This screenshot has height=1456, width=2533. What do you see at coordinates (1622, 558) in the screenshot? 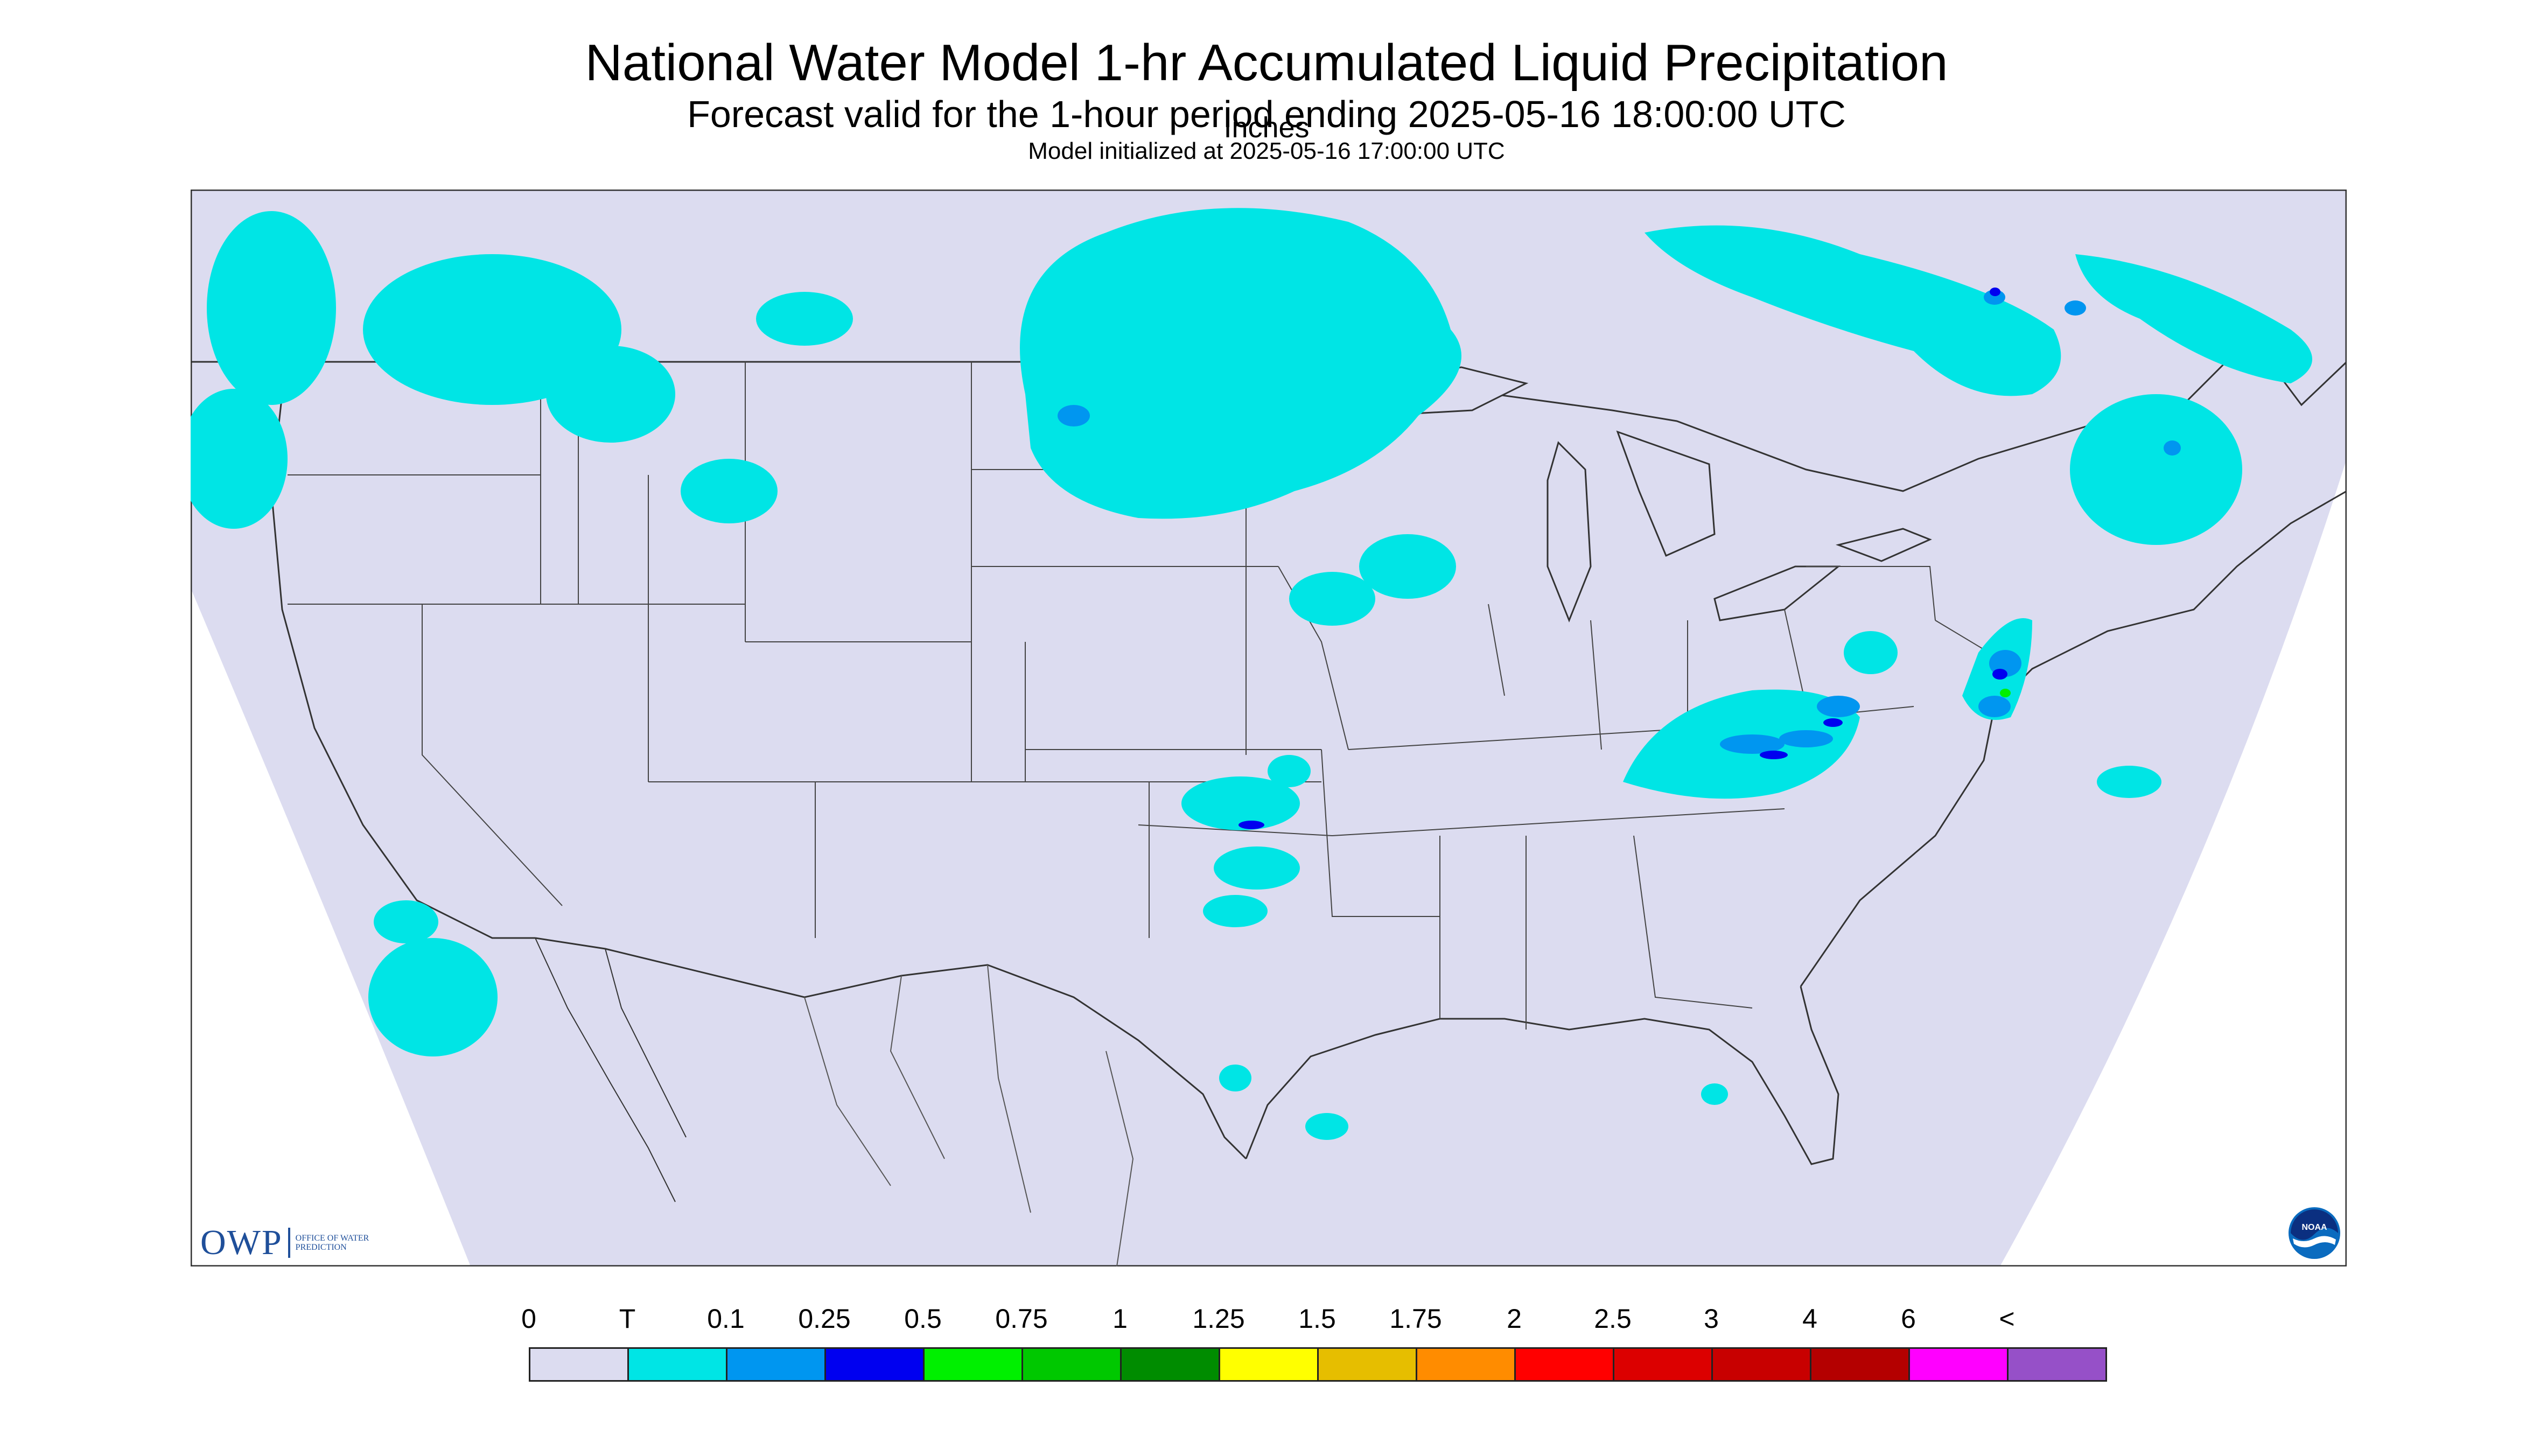
I see `precip-0.25-areas` at bounding box center [1622, 558].